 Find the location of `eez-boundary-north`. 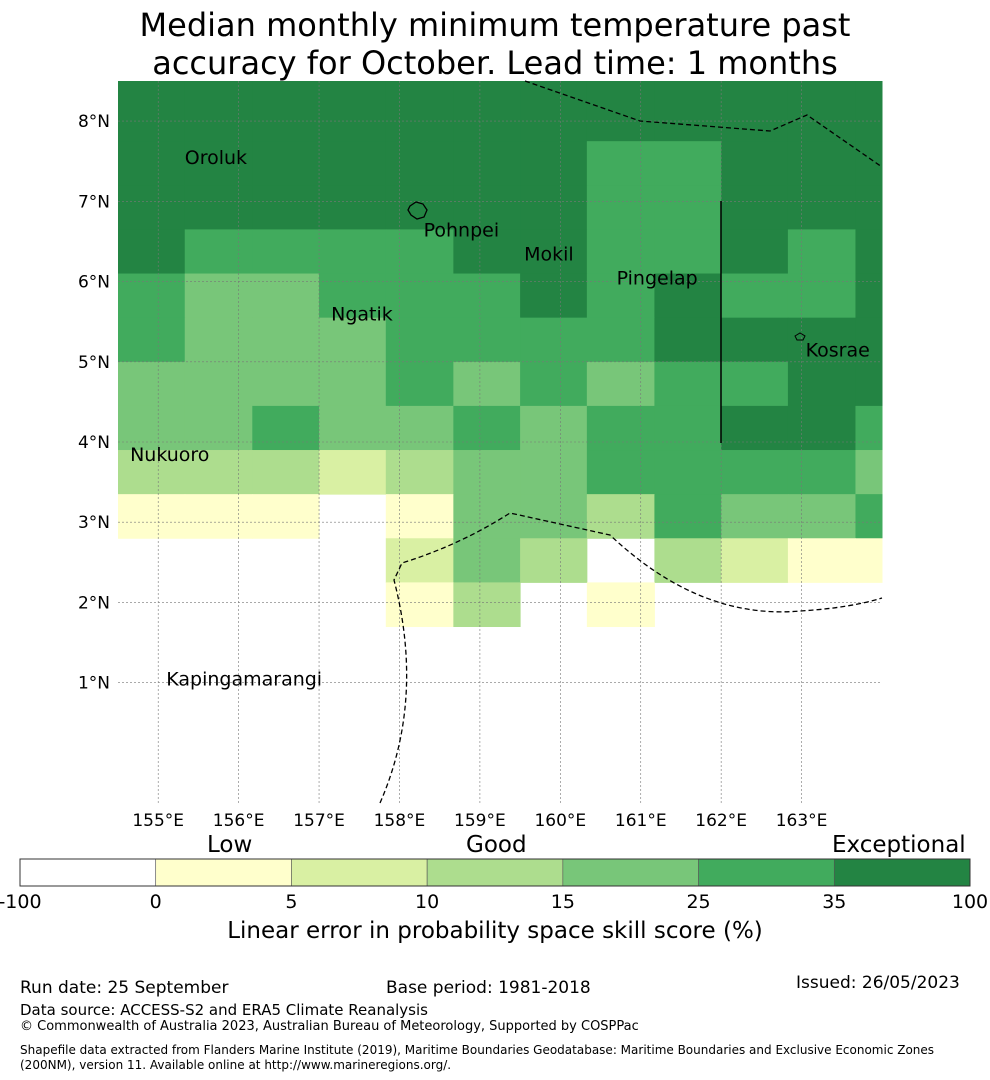

eez-boundary-north is located at coordinates (703, 124).